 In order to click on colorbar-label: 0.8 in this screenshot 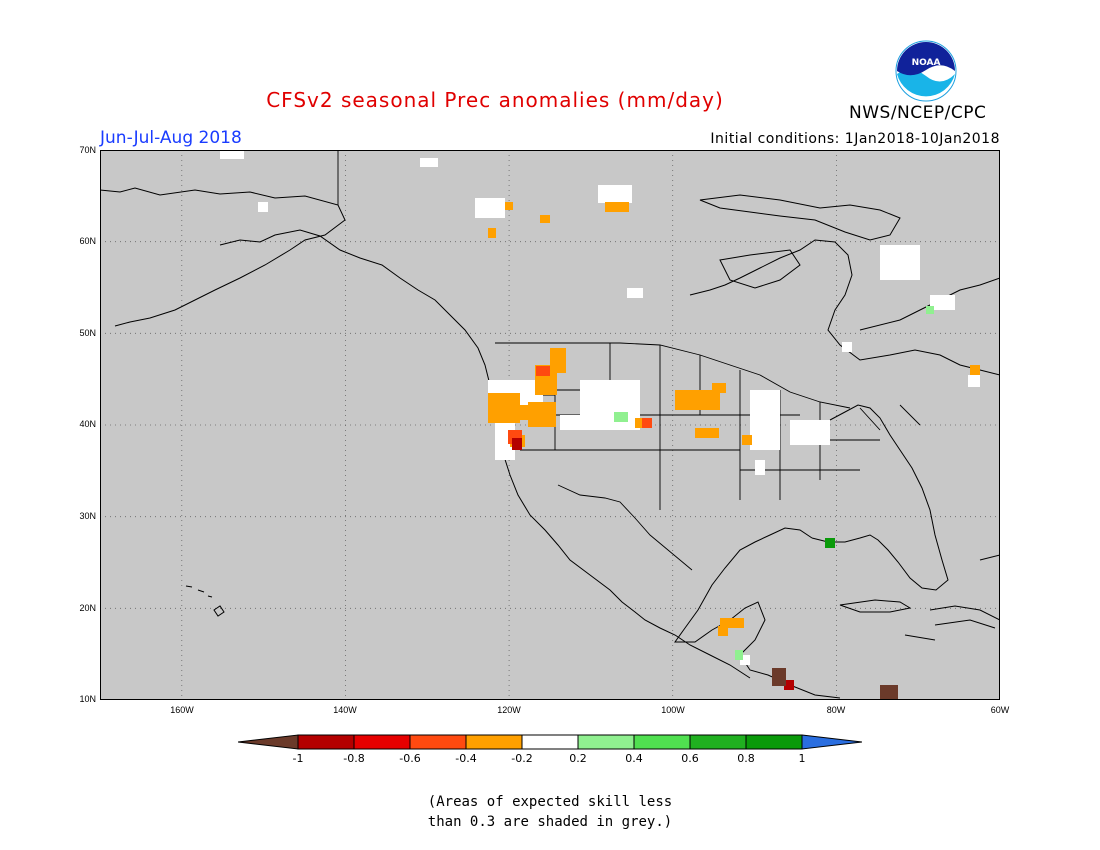, I will do `click(746, 758)`.